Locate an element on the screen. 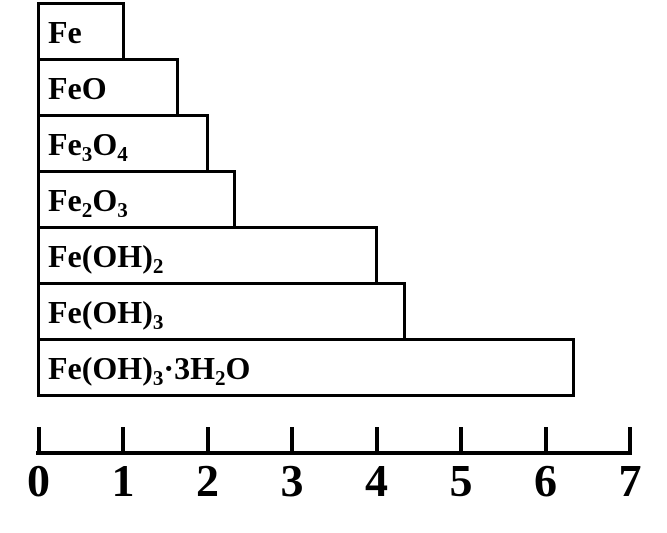  bar-row-5: Fe(OH)3 is located at coordinates (221, 311).